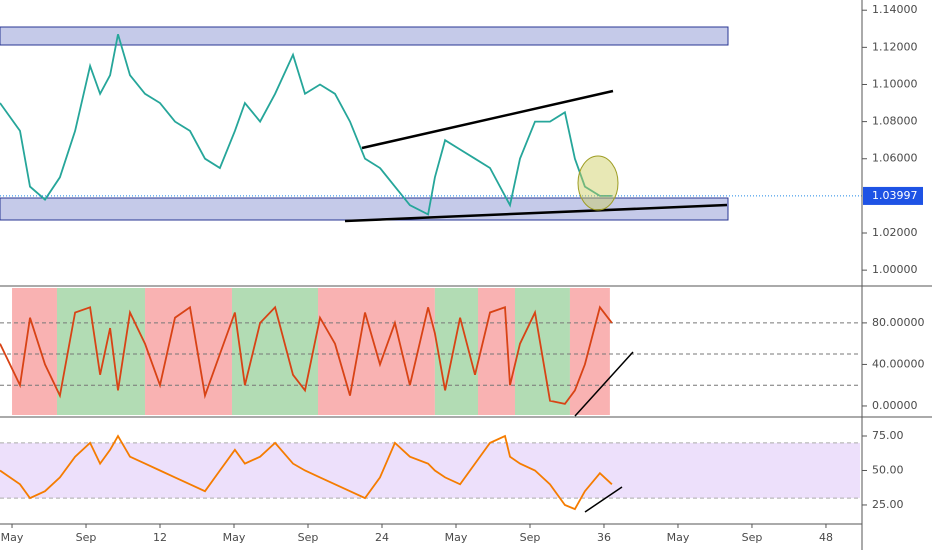  I want to click on x-tick-label: 48, so click(826, 537).